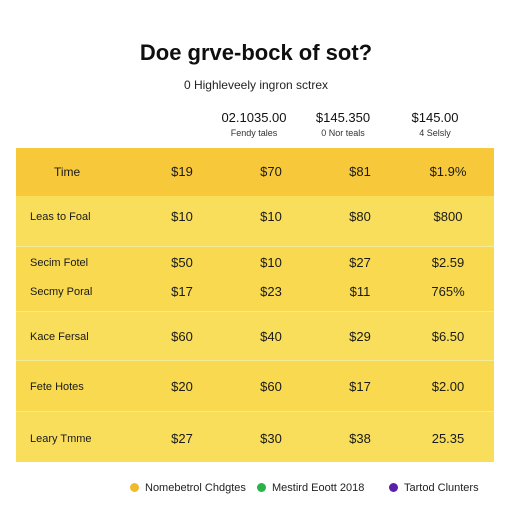 The height and width of the screenshot is (512, 512). Describe the element at coordinates (67, 172) in the screenshot. I see `row-label: Time` at that location.